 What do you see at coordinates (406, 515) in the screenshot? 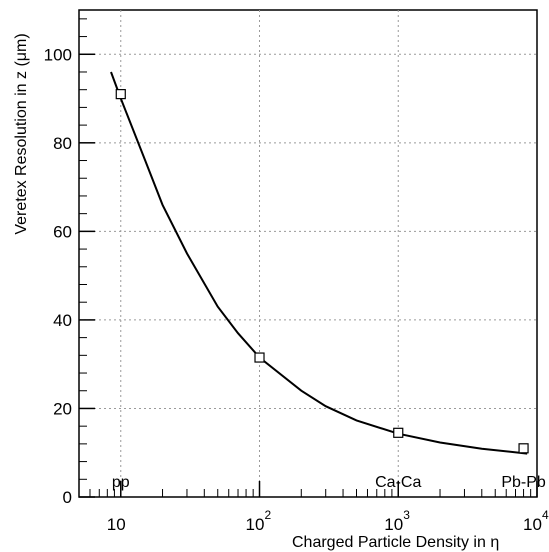
I see `x-tick-exponent: 3` at bounding box center [406, 515].